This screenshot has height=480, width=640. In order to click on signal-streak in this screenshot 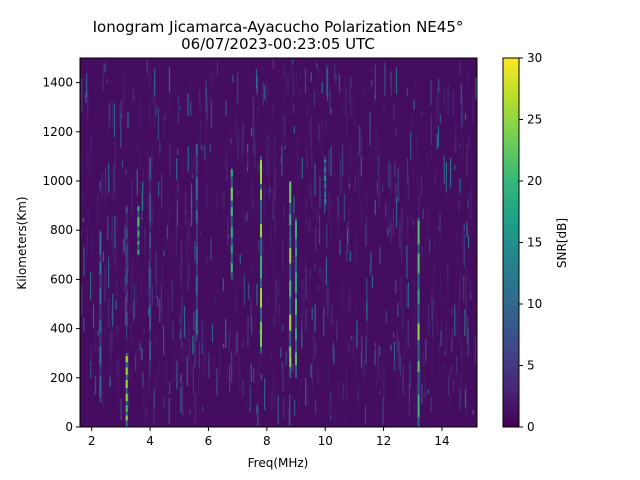, I will do `click(296, 297)`.